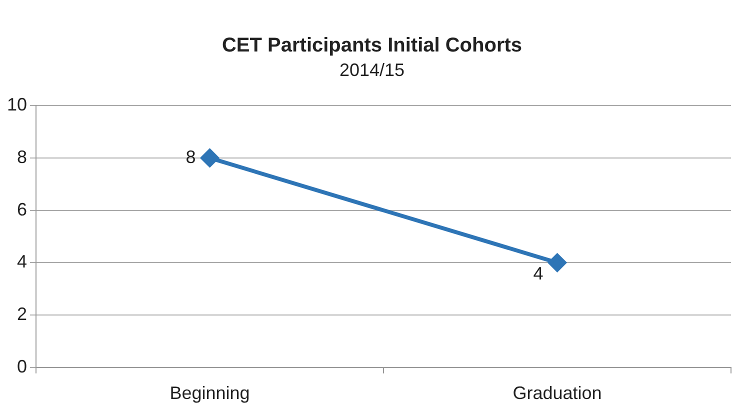 The height and width of the screenshot is (419, 742). What do you see at coordinates (17, 104) in the screenshot?
I see `y-tick-label: 10` at bounding box center [17, 104].